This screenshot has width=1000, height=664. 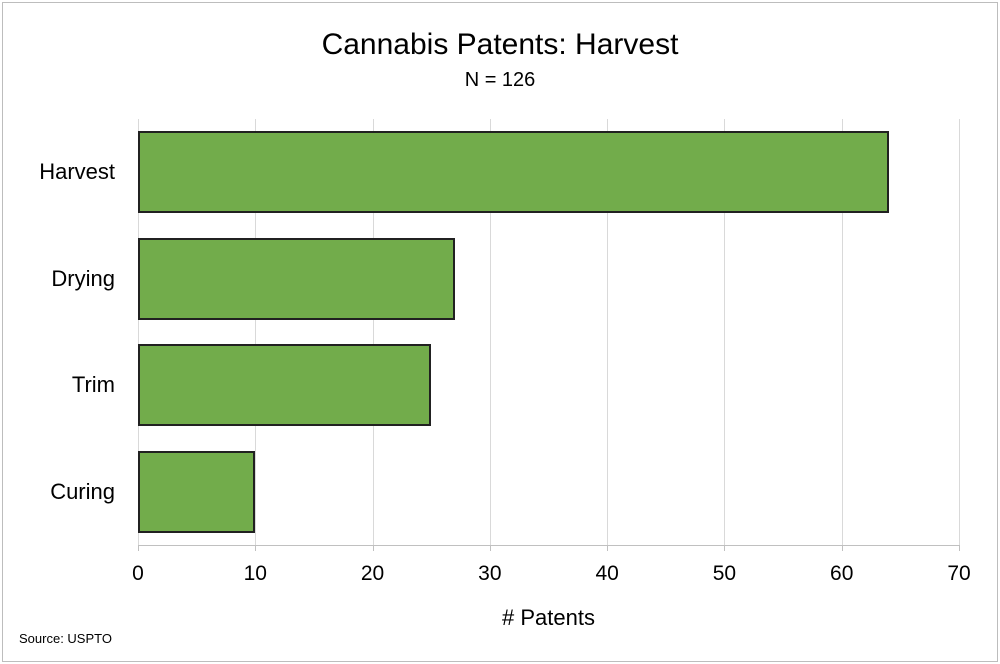 I want to click on bar-row-harvest: Harvest, so click(x=499, y=172).